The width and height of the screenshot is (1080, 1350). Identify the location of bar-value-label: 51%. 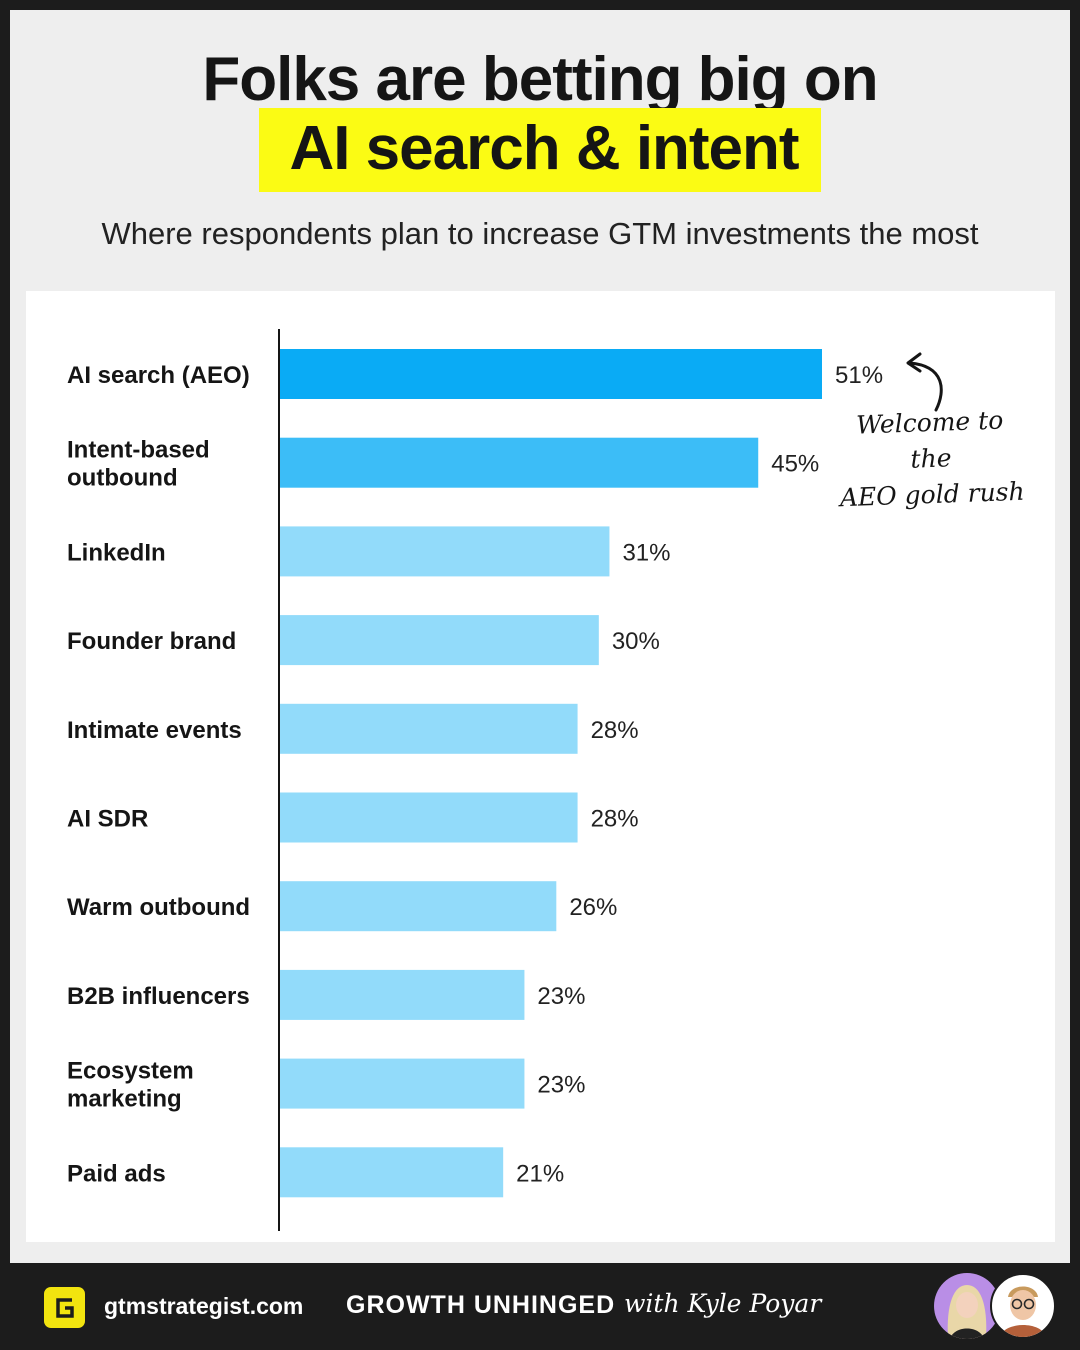
(859, 375).